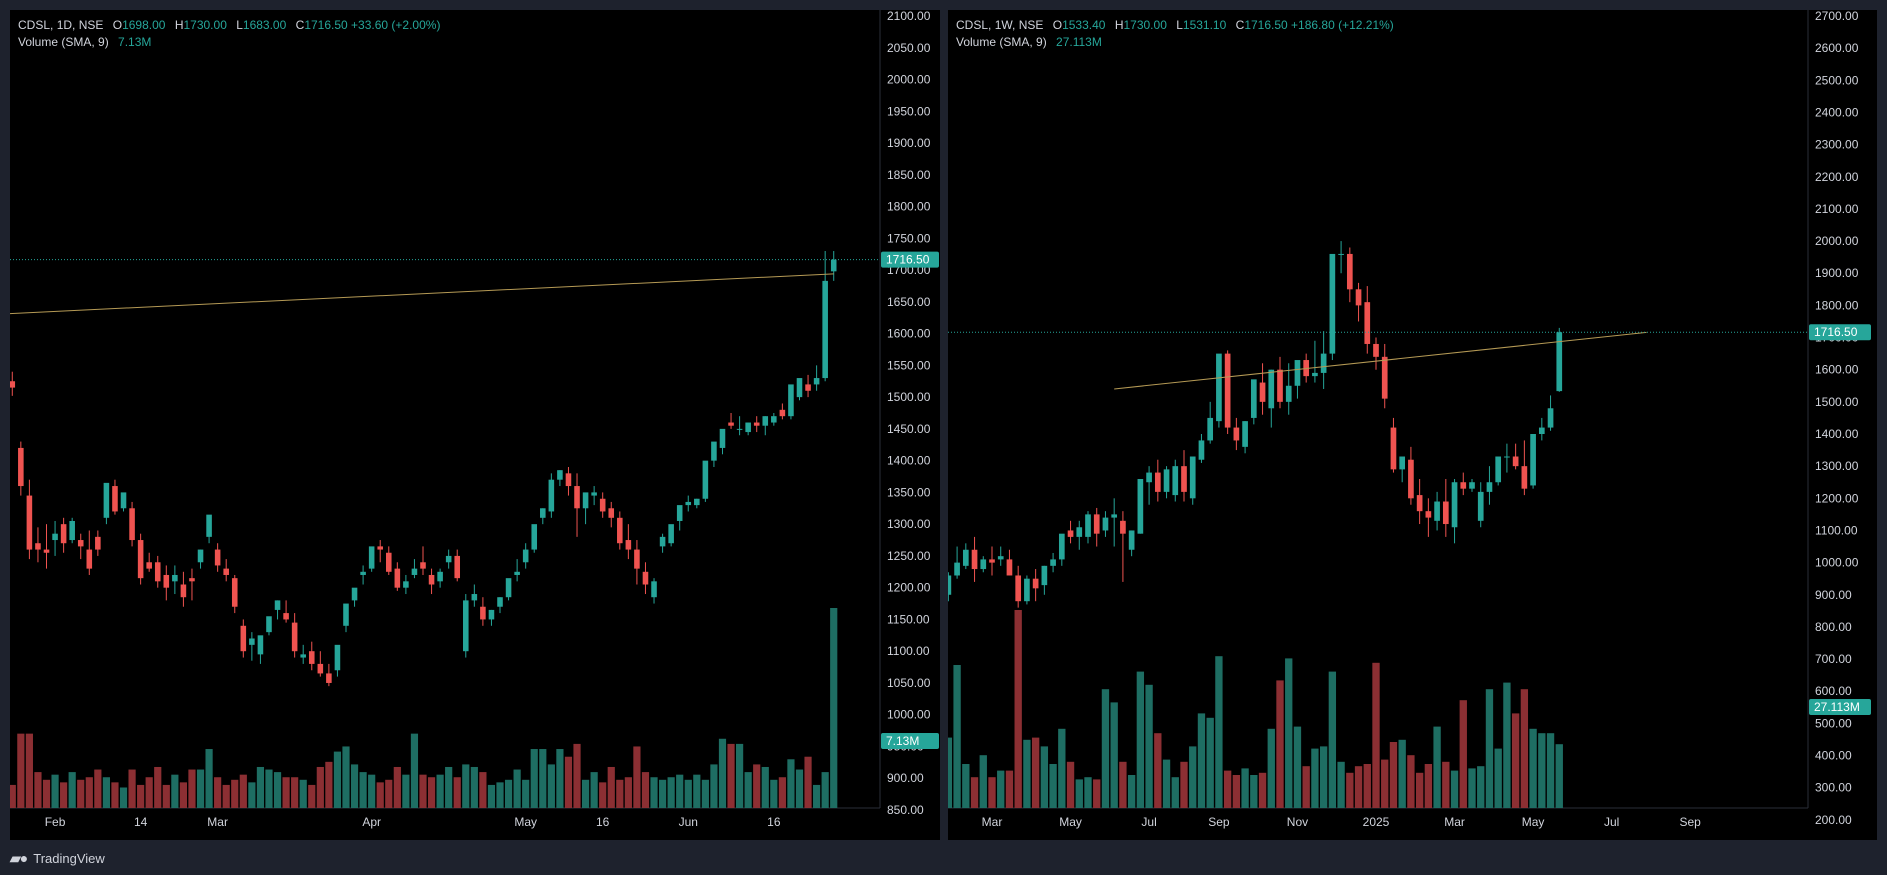 The height and width of the screenshot is (875, 1887). Describe the element at coordinates (909, 397) in the screenshot. I see `daily-price-tick: 1500.00` at that location.